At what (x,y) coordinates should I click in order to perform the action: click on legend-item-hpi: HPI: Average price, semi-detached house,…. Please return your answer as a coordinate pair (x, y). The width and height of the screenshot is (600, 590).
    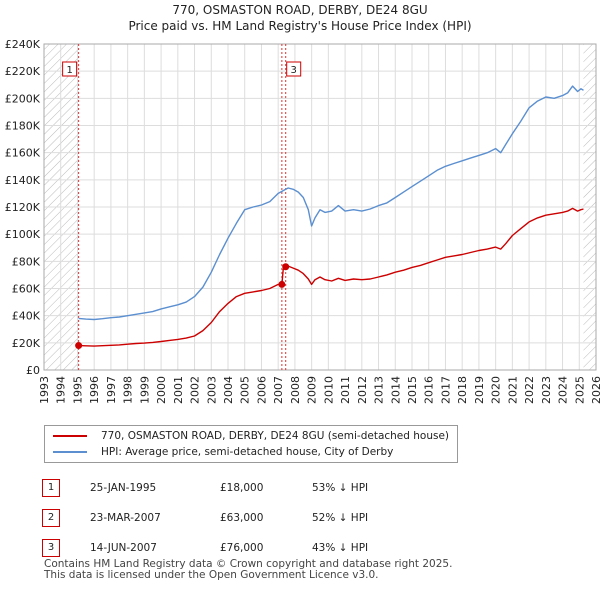
    Looking at the image, I should click on (223, 452).